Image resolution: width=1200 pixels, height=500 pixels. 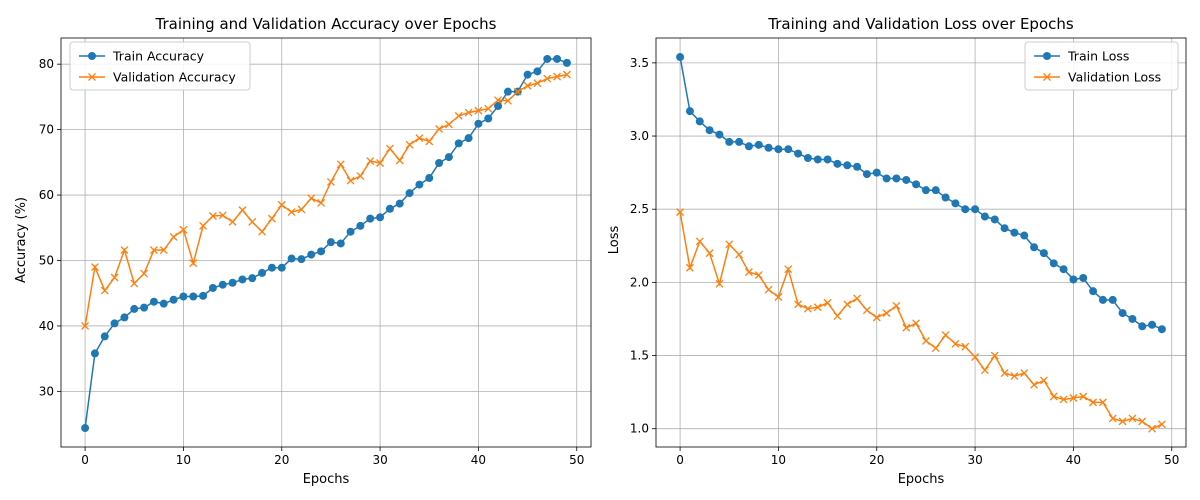 What do you see at coordinates (46, 391) in the screenshot?
I see `y-tick-label: 30` at bounding box center [46, 391].